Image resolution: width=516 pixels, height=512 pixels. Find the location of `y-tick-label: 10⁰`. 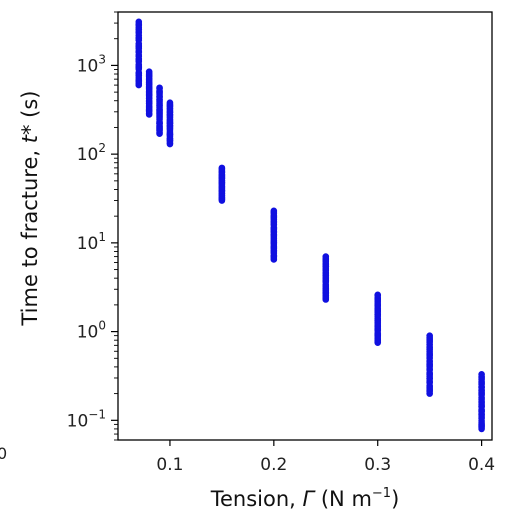

y-tick-label: 10⁰ is located at coordinates (91, 331).